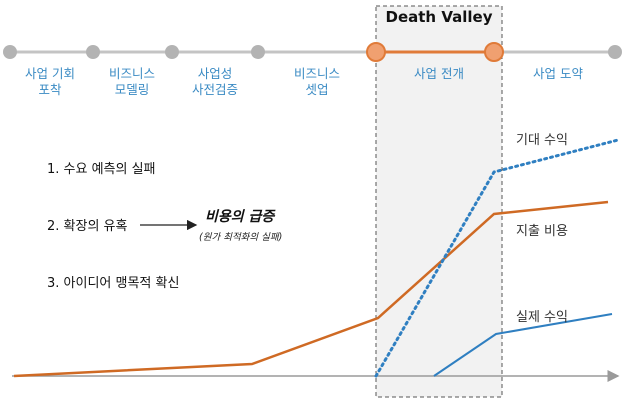  I want to click on callout-cost-surge-sub: (원가 최적화의 실패), so click(241, 237).